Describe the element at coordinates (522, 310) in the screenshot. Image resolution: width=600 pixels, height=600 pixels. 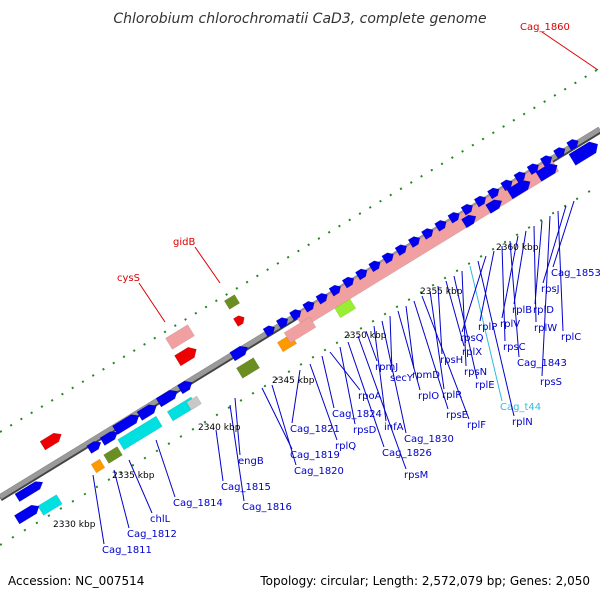
I see `gene-label: rplB` at that location.